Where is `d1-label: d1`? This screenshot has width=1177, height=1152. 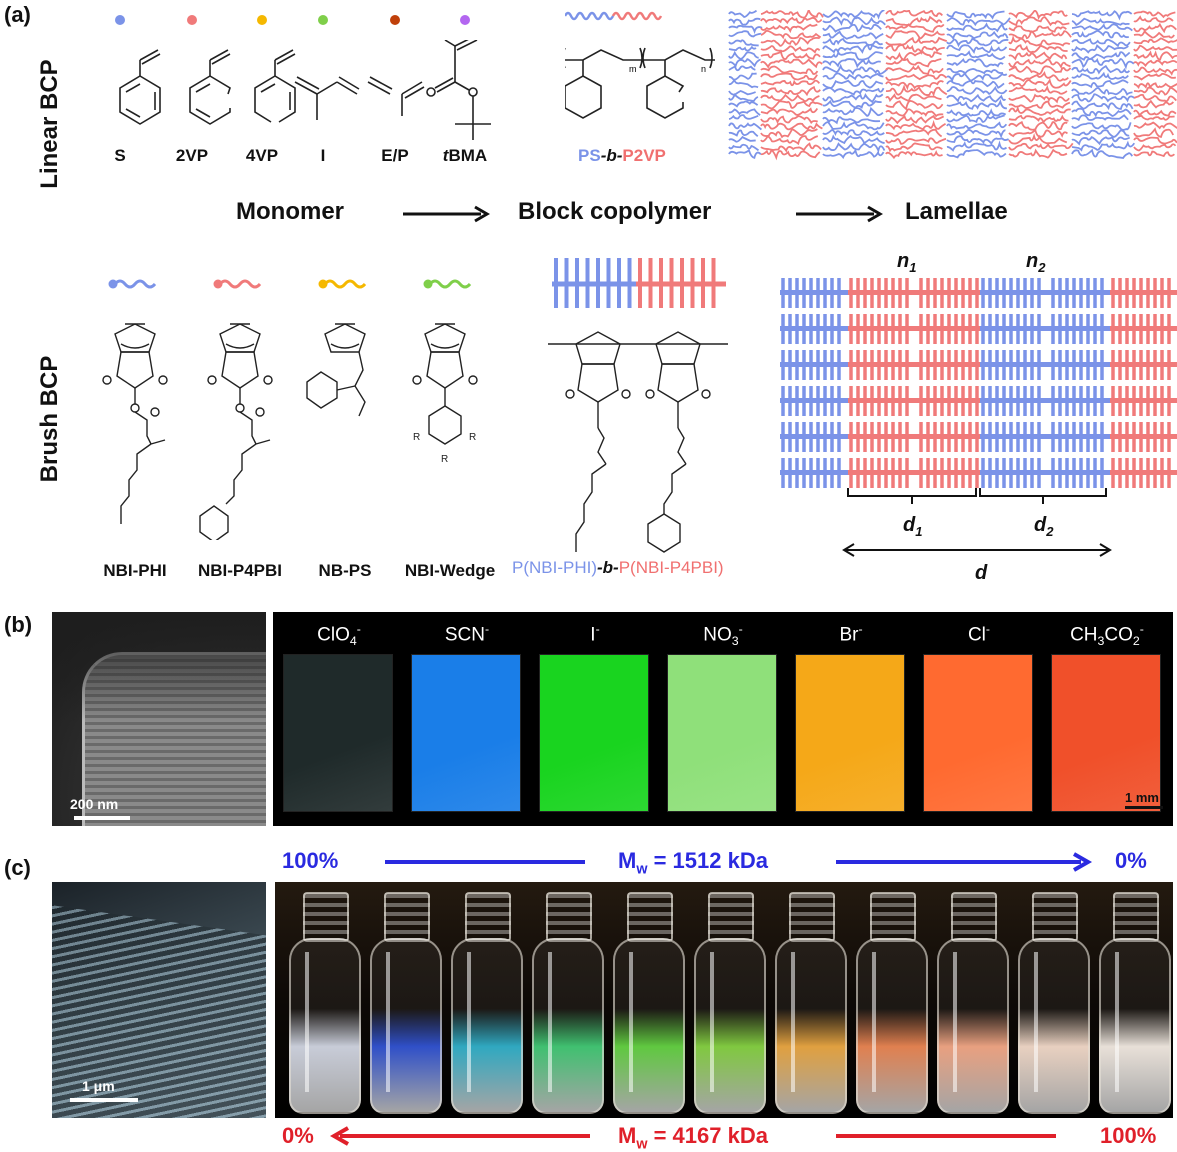 d1-label: d1 is located at coordinates (913, 526).